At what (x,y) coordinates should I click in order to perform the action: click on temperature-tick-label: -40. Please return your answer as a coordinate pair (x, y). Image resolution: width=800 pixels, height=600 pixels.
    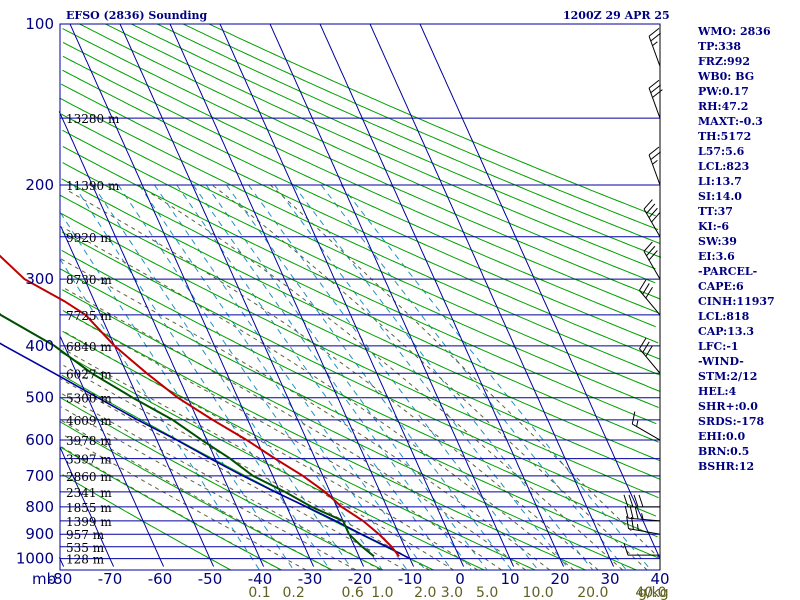
    Looking at the image, I should click on (260, 579).